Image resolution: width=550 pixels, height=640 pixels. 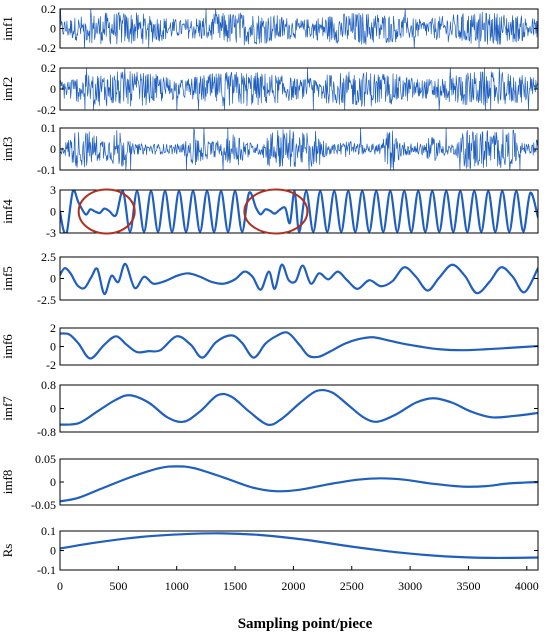 I want to click on panel-imf8: 0.05 0 -0.05 imf8, so click(x=269, y=482).